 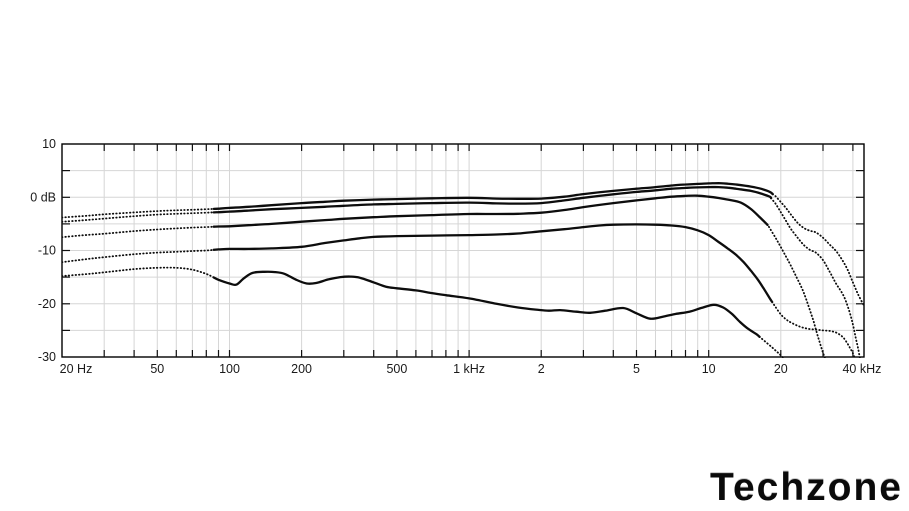 I want to click on svg-text: 20 Hz, so click(x=76, y=369).